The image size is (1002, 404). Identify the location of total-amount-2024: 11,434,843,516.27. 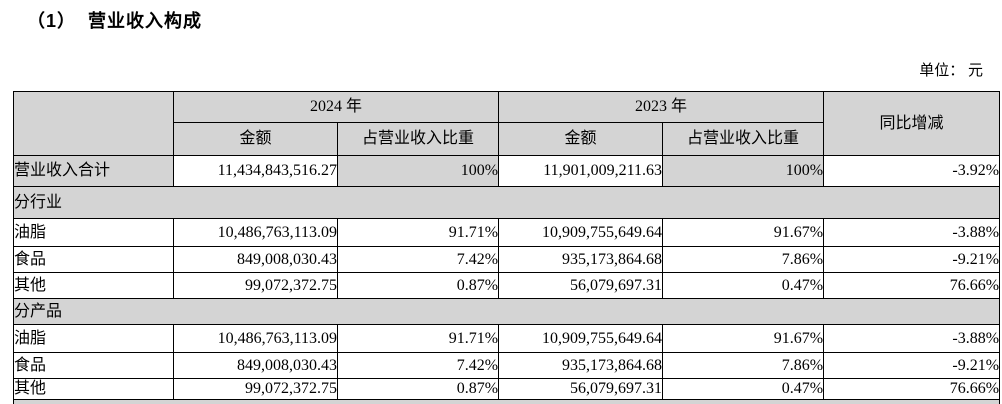
(255, 171).